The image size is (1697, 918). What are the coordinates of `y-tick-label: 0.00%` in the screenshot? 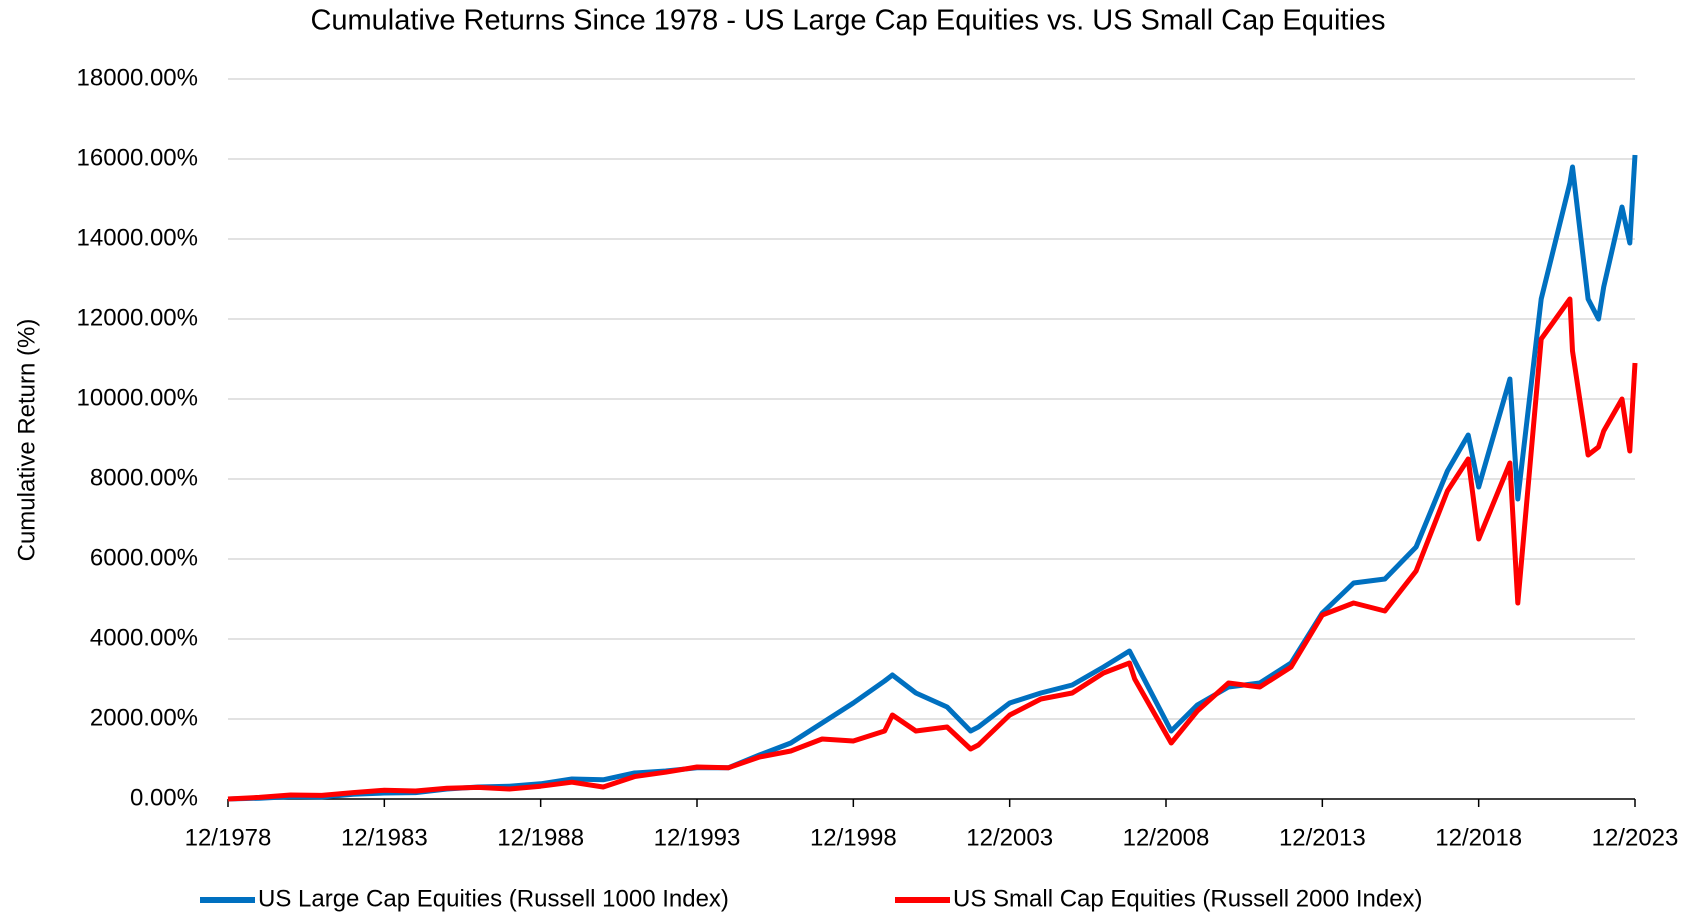 It's located at (164, 797).